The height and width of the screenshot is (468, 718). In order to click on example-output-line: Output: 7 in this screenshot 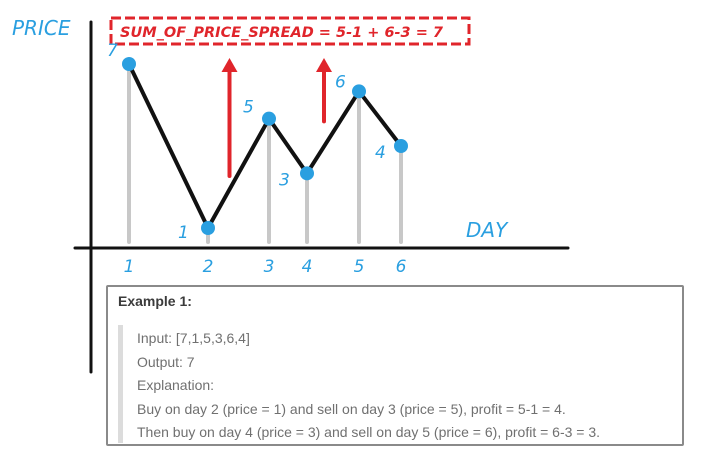, I will do `click(166, 361)`.